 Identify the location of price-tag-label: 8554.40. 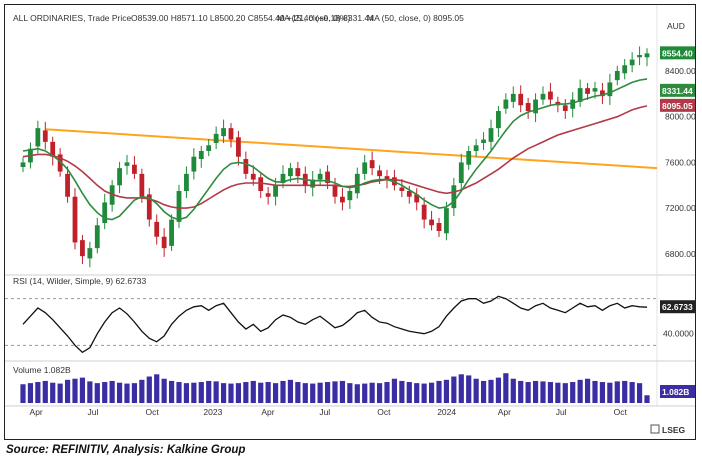
(677, 53).